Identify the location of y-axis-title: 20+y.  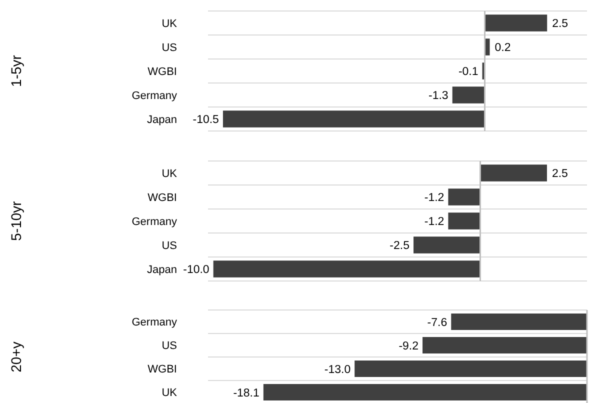
(16, 357).